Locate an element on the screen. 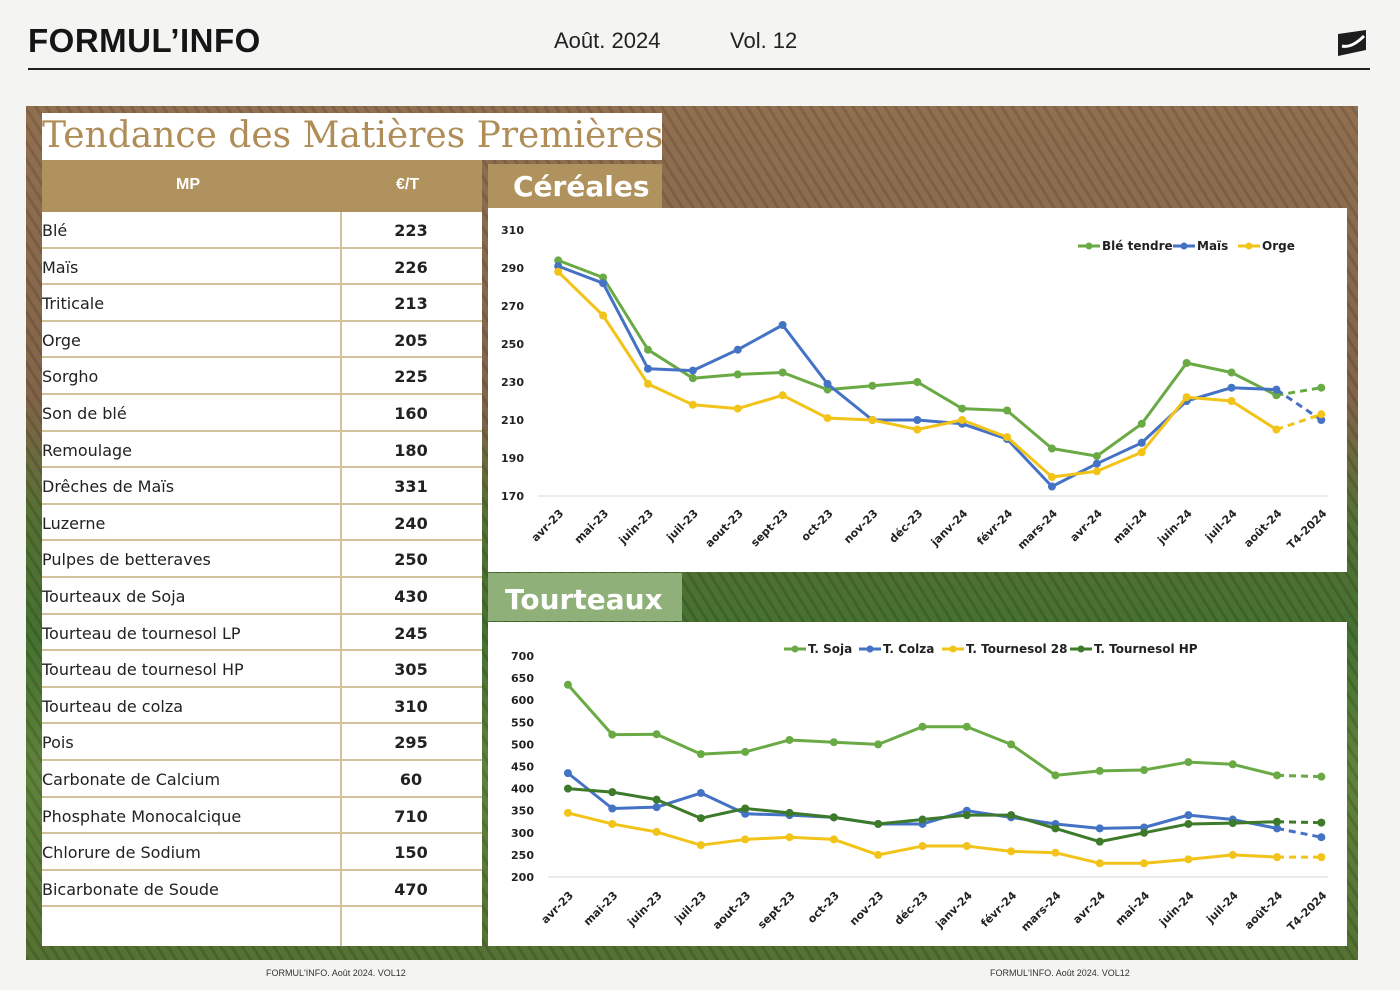 This screenshot has width=1400, height=990. row-price: 150 is located at coordinates (411, 853).